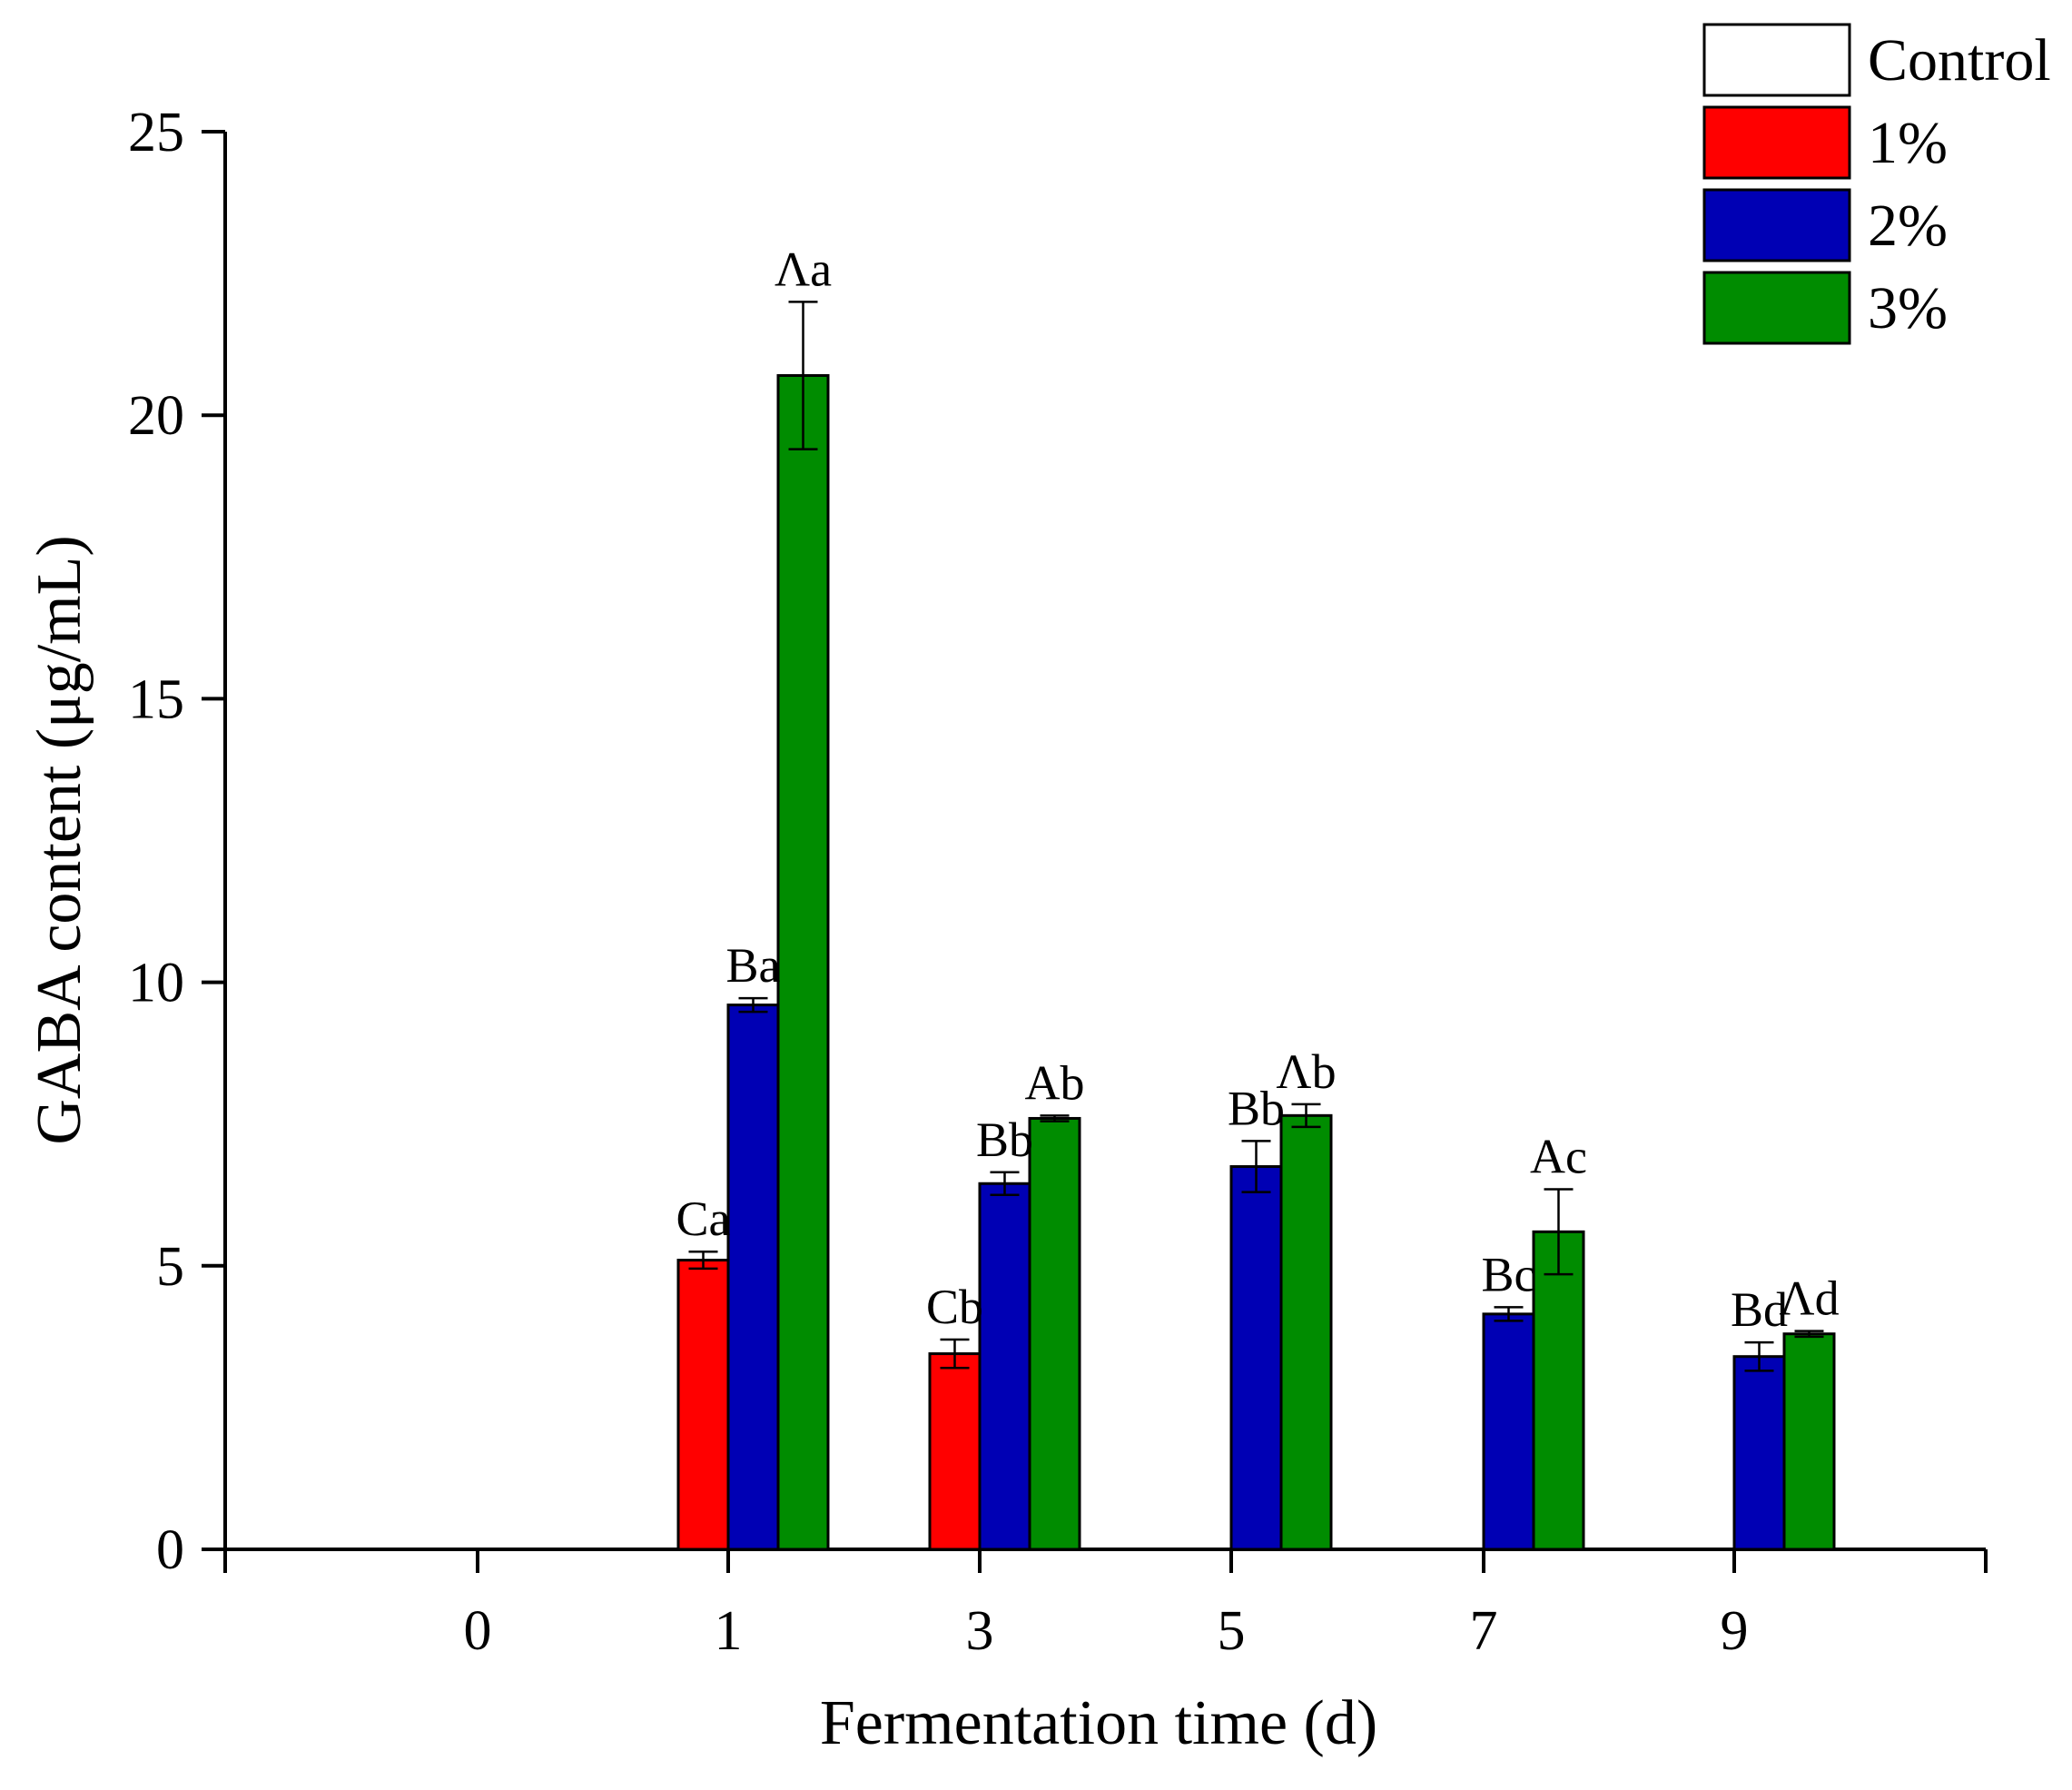 The height and width of the screenshot is (1790, 2072). I want to click on x-tick-label: 0, so click(478, 1631).